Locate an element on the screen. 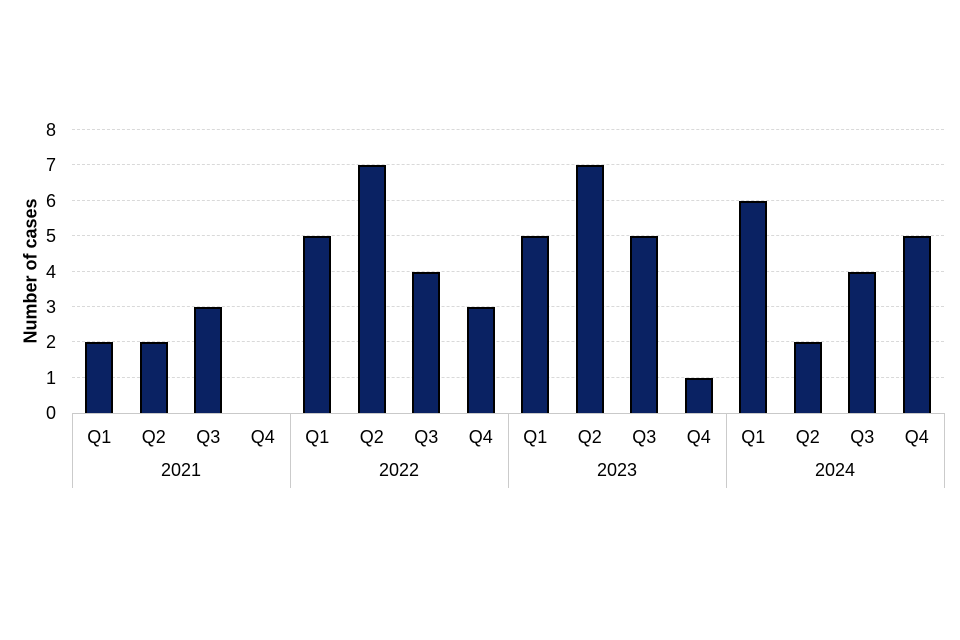 Image resolution: width=960 pixels, height=640 pixels. year-label: 2022 is located at coordinates (399, 470).